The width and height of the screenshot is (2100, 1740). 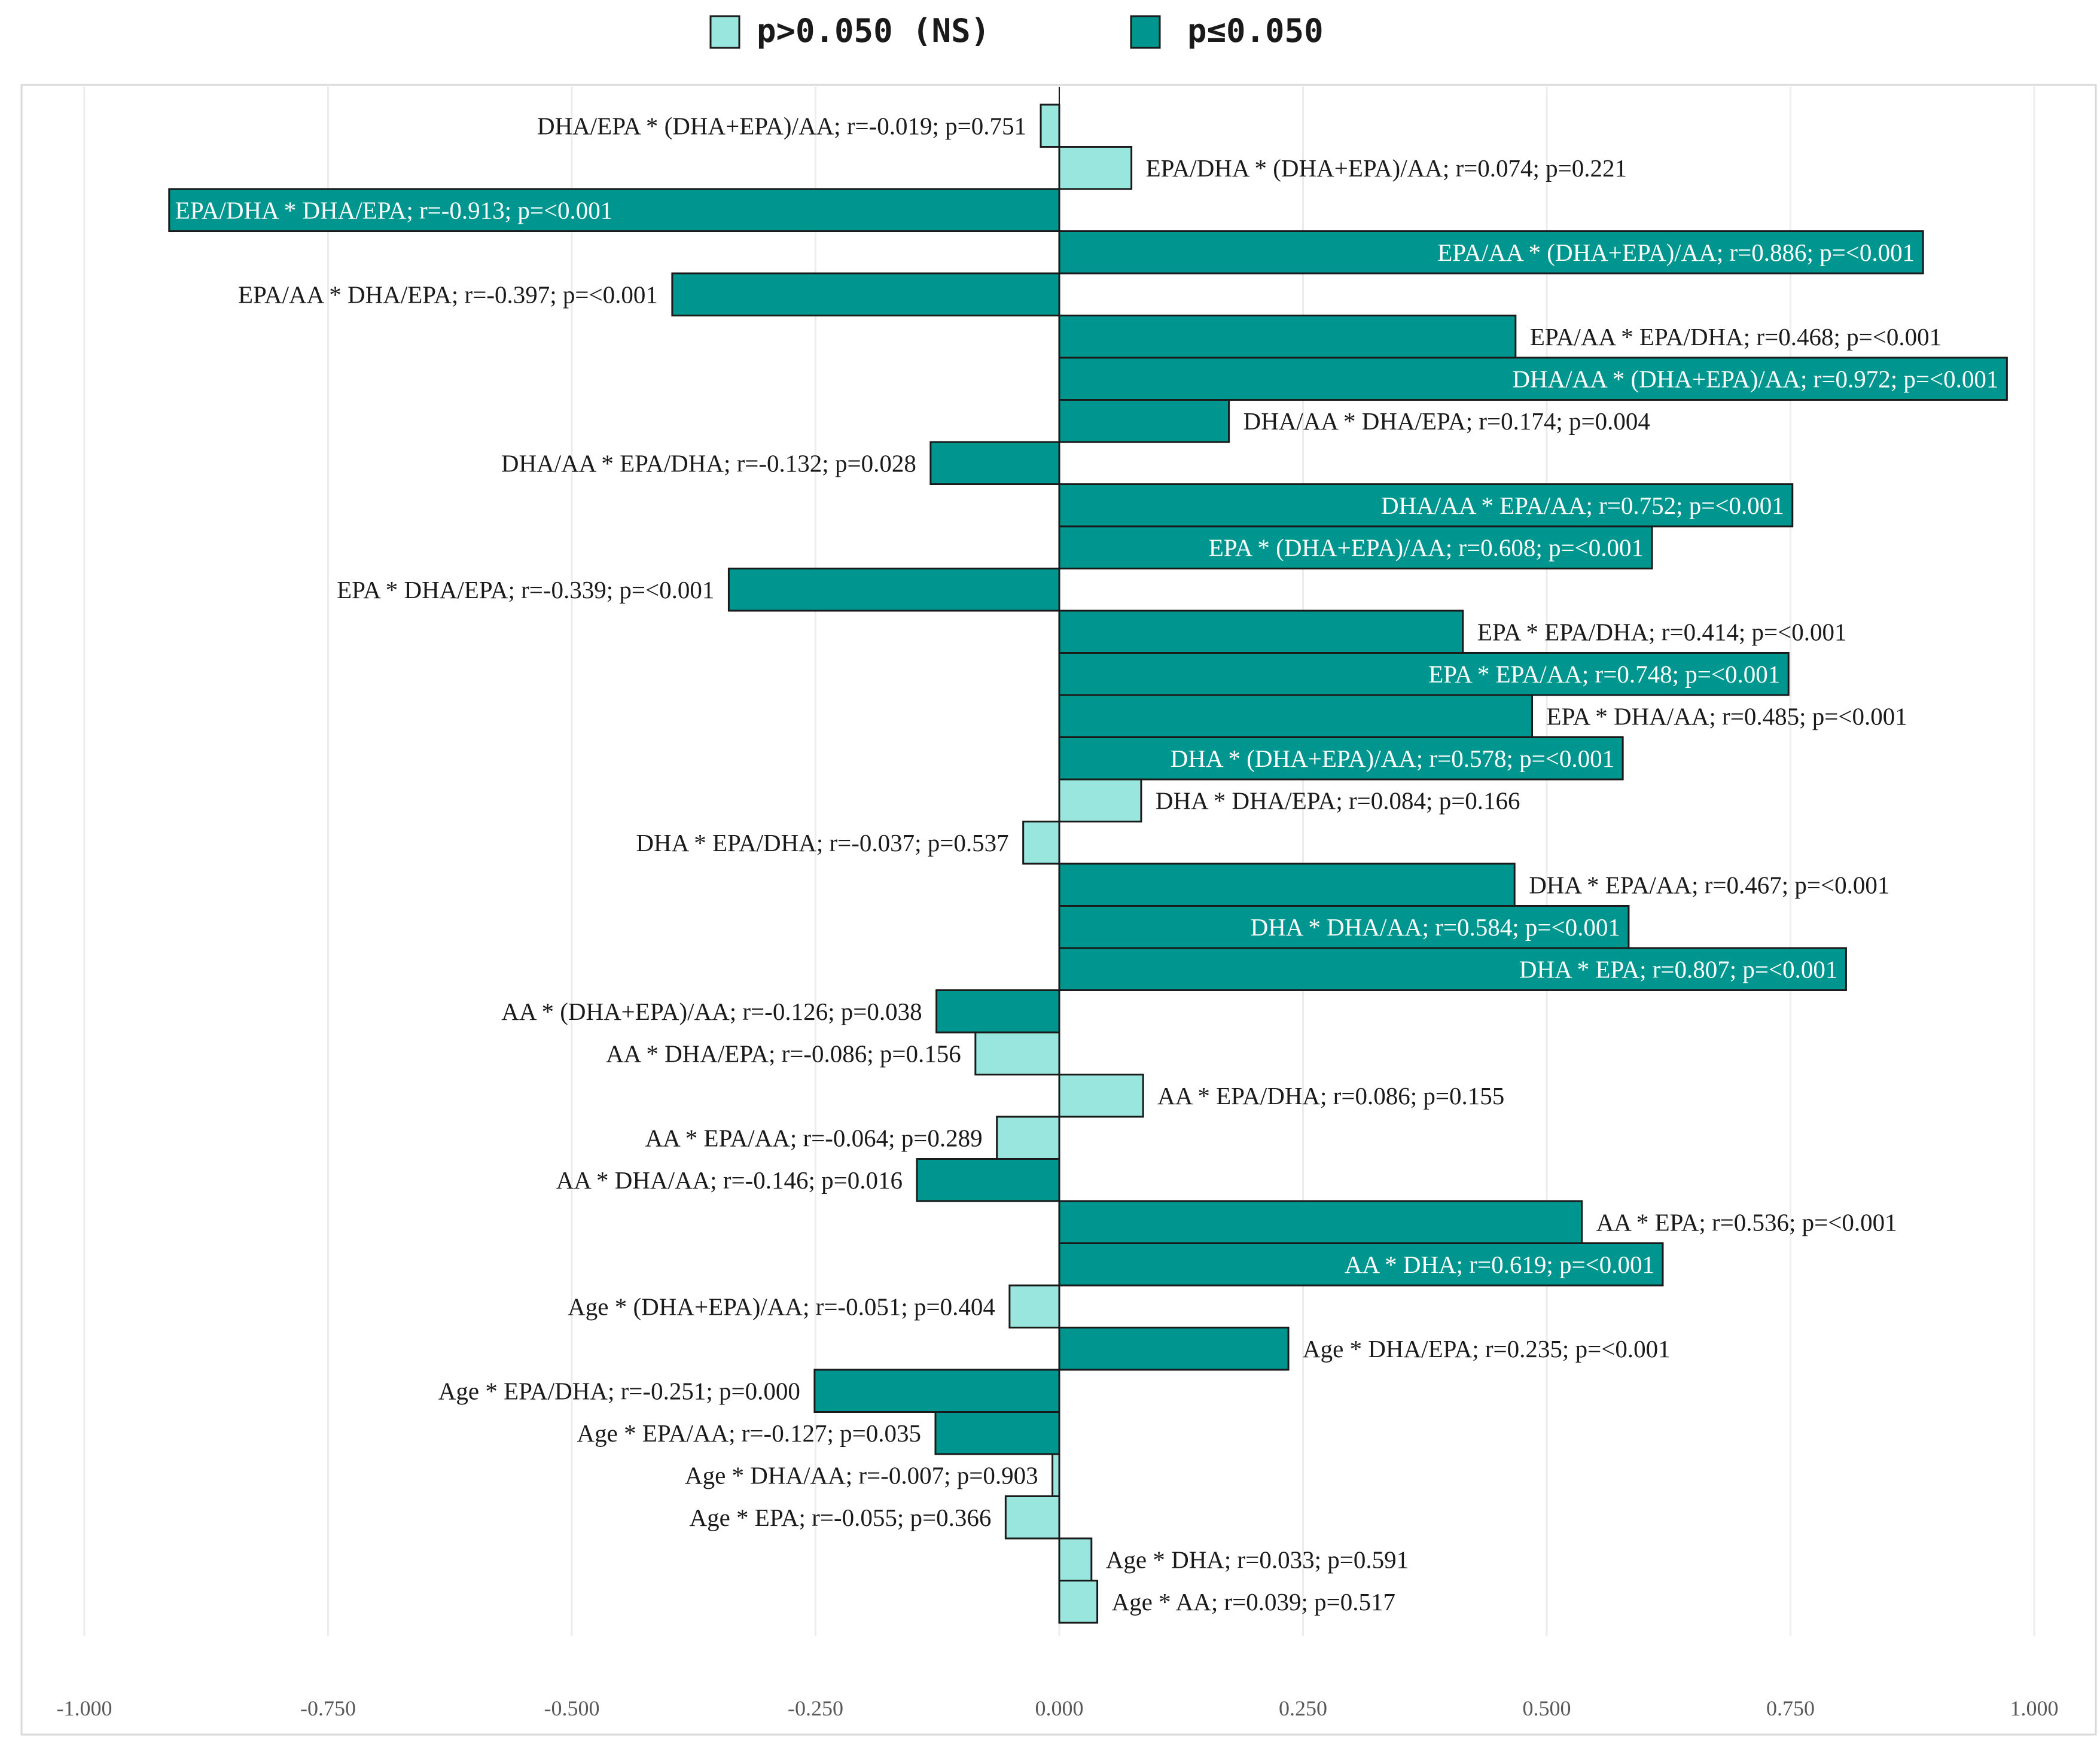 I want to click on bar-label: AA * EPA; r=0.536; p=<0.001, so click(x=1747, y=1222).